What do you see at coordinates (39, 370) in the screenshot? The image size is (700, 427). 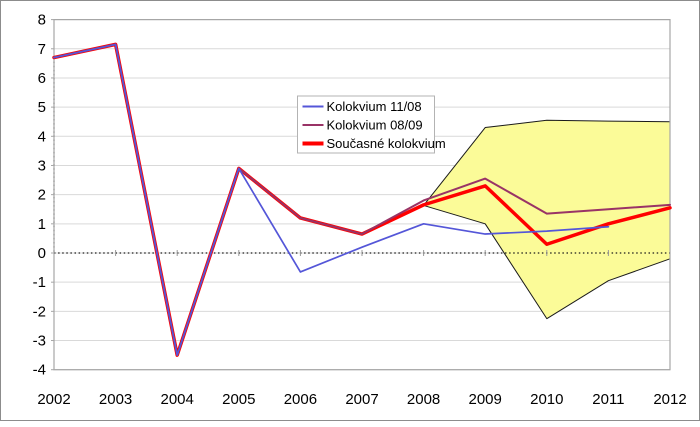 I see `y-axis-label: -4` at bounding box center [39, 370].